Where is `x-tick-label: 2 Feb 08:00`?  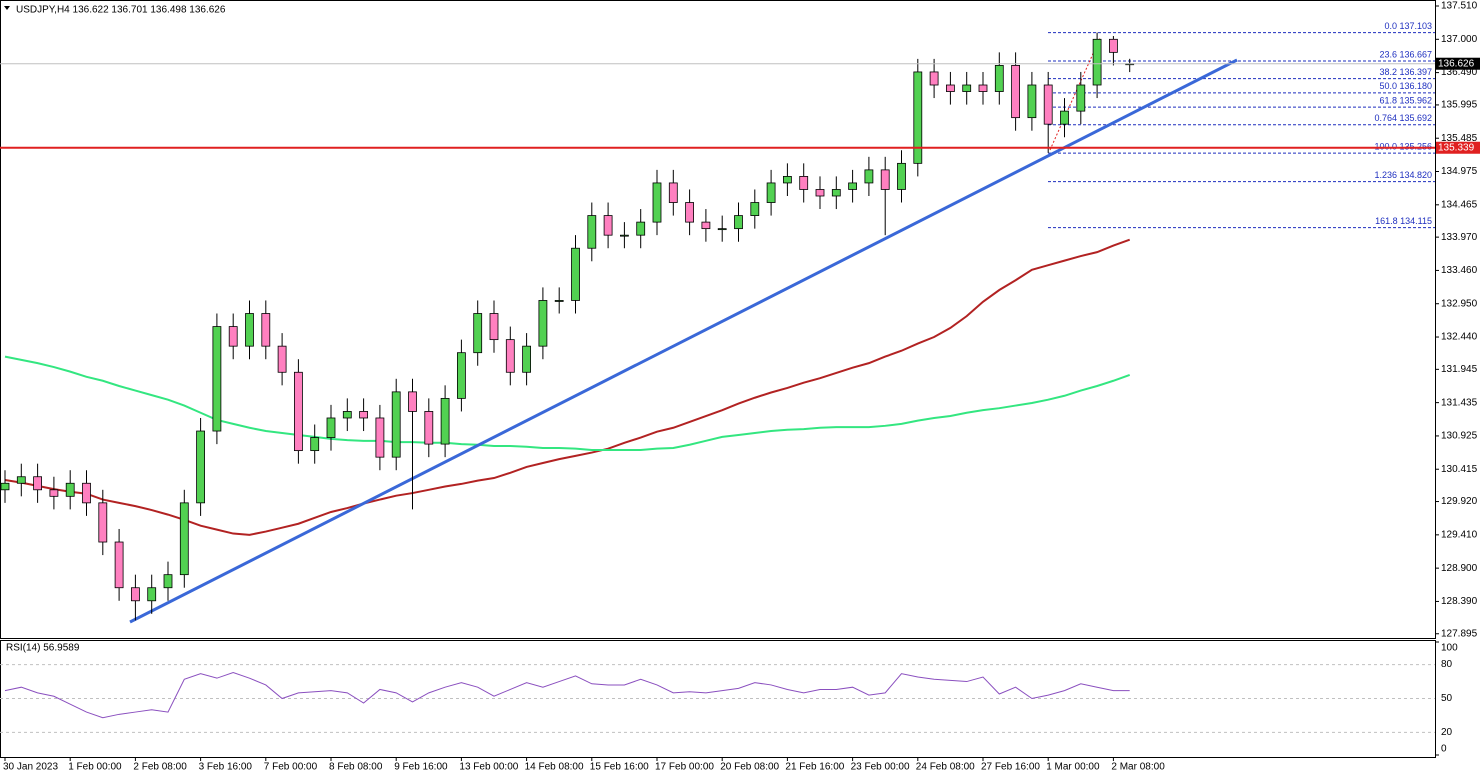
x-tick-label: 2 Feb 08:00 is located at coordinates (160, 767).